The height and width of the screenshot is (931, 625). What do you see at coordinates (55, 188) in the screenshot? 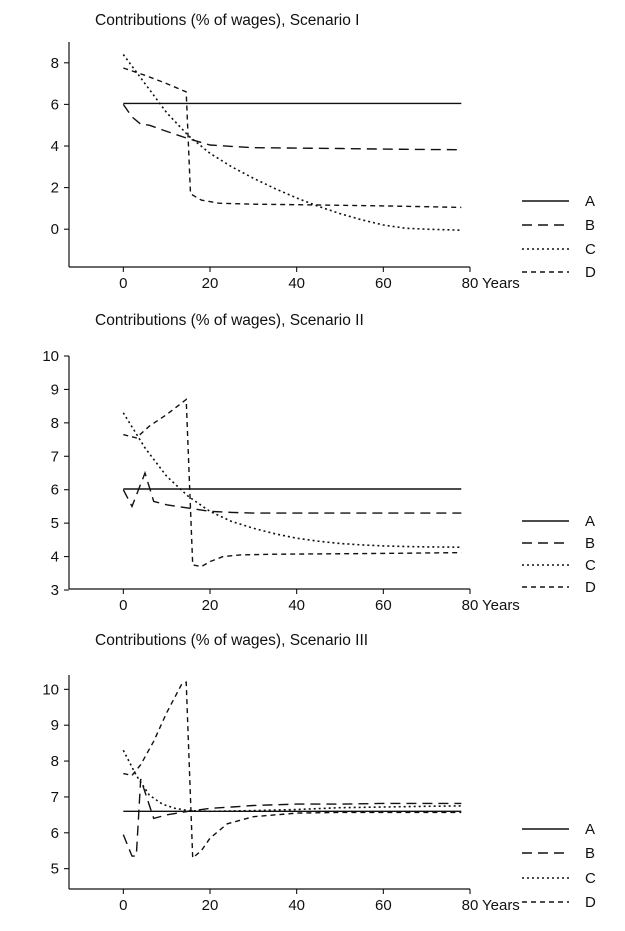
I see `y-tick-label: 2` at bounding box center [55, 188].